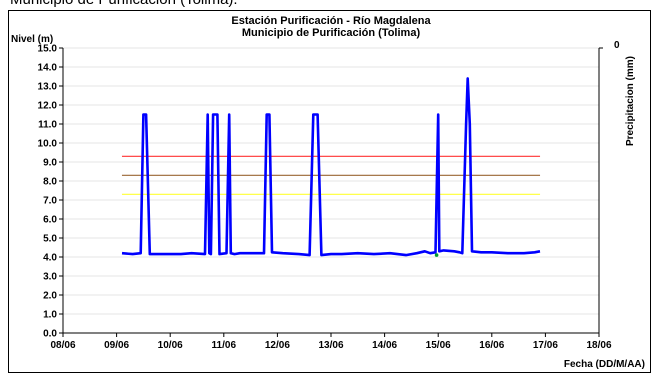 This screenshot has height=375, width=653. What do you see at coordinates (277, 345) in the screenshot?
I see `x-tick-label: 12/06` at bounding box center [277, 345].